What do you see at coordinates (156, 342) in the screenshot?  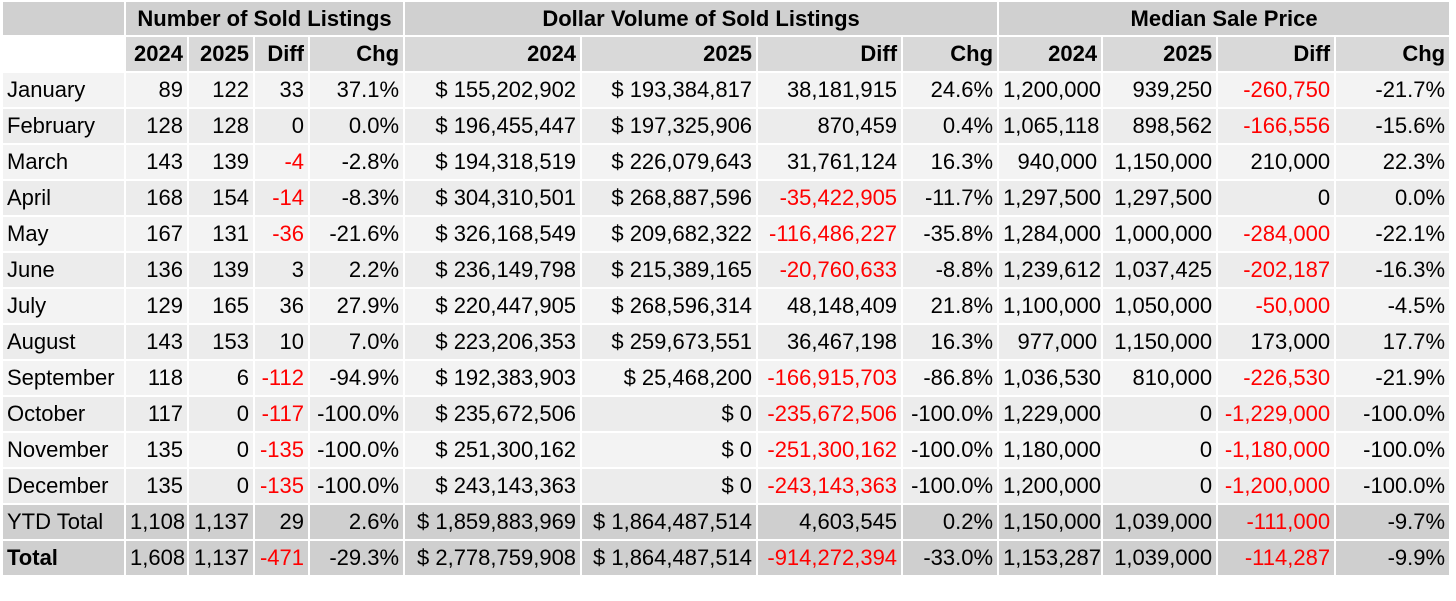 I see `sold-2024-cell: 143` at bounding box center [156, 342].